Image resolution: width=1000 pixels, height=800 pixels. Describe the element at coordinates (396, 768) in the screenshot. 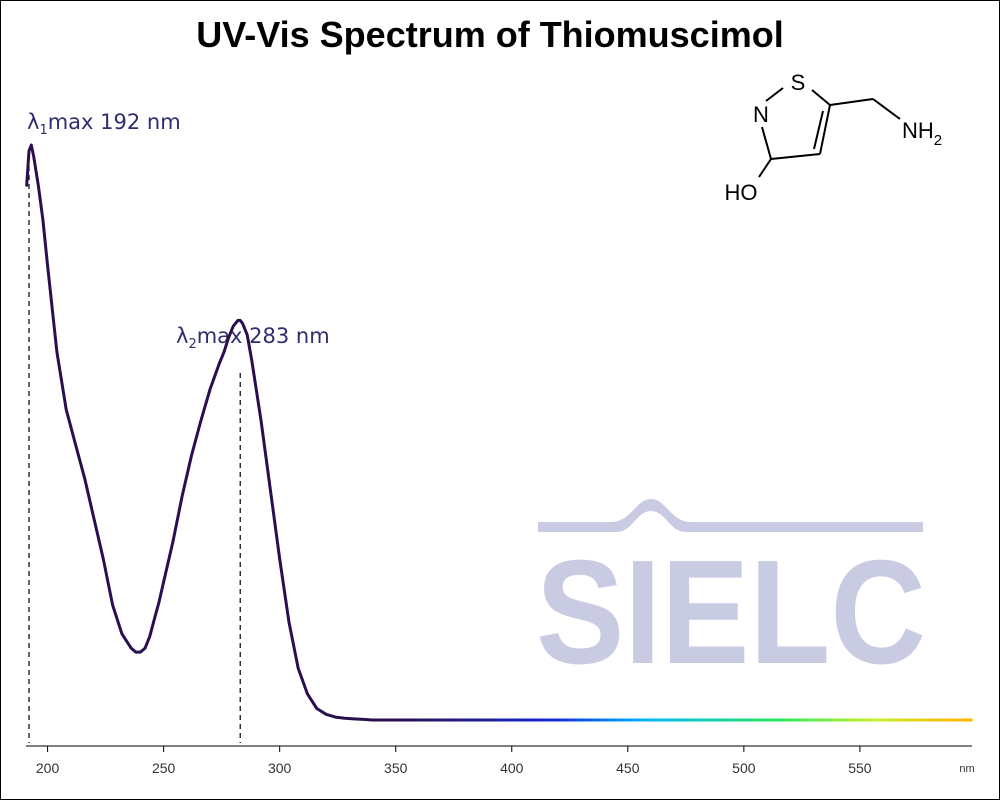

I see `x-tick-label: 350` at that location.